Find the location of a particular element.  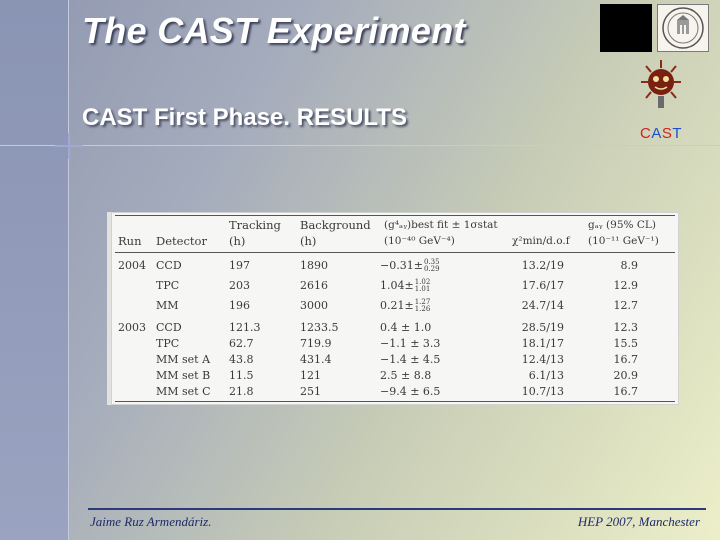

cell-detector: MM set B is located at coordinates (183, 375).